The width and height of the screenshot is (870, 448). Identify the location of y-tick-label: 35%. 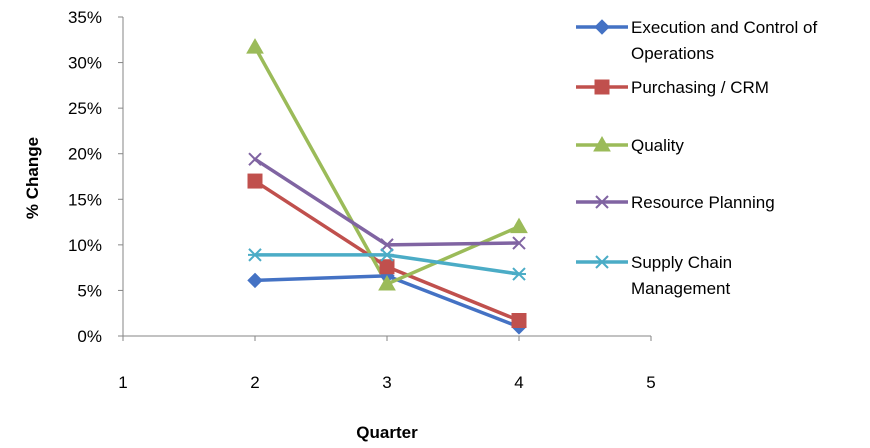
(85, 17).